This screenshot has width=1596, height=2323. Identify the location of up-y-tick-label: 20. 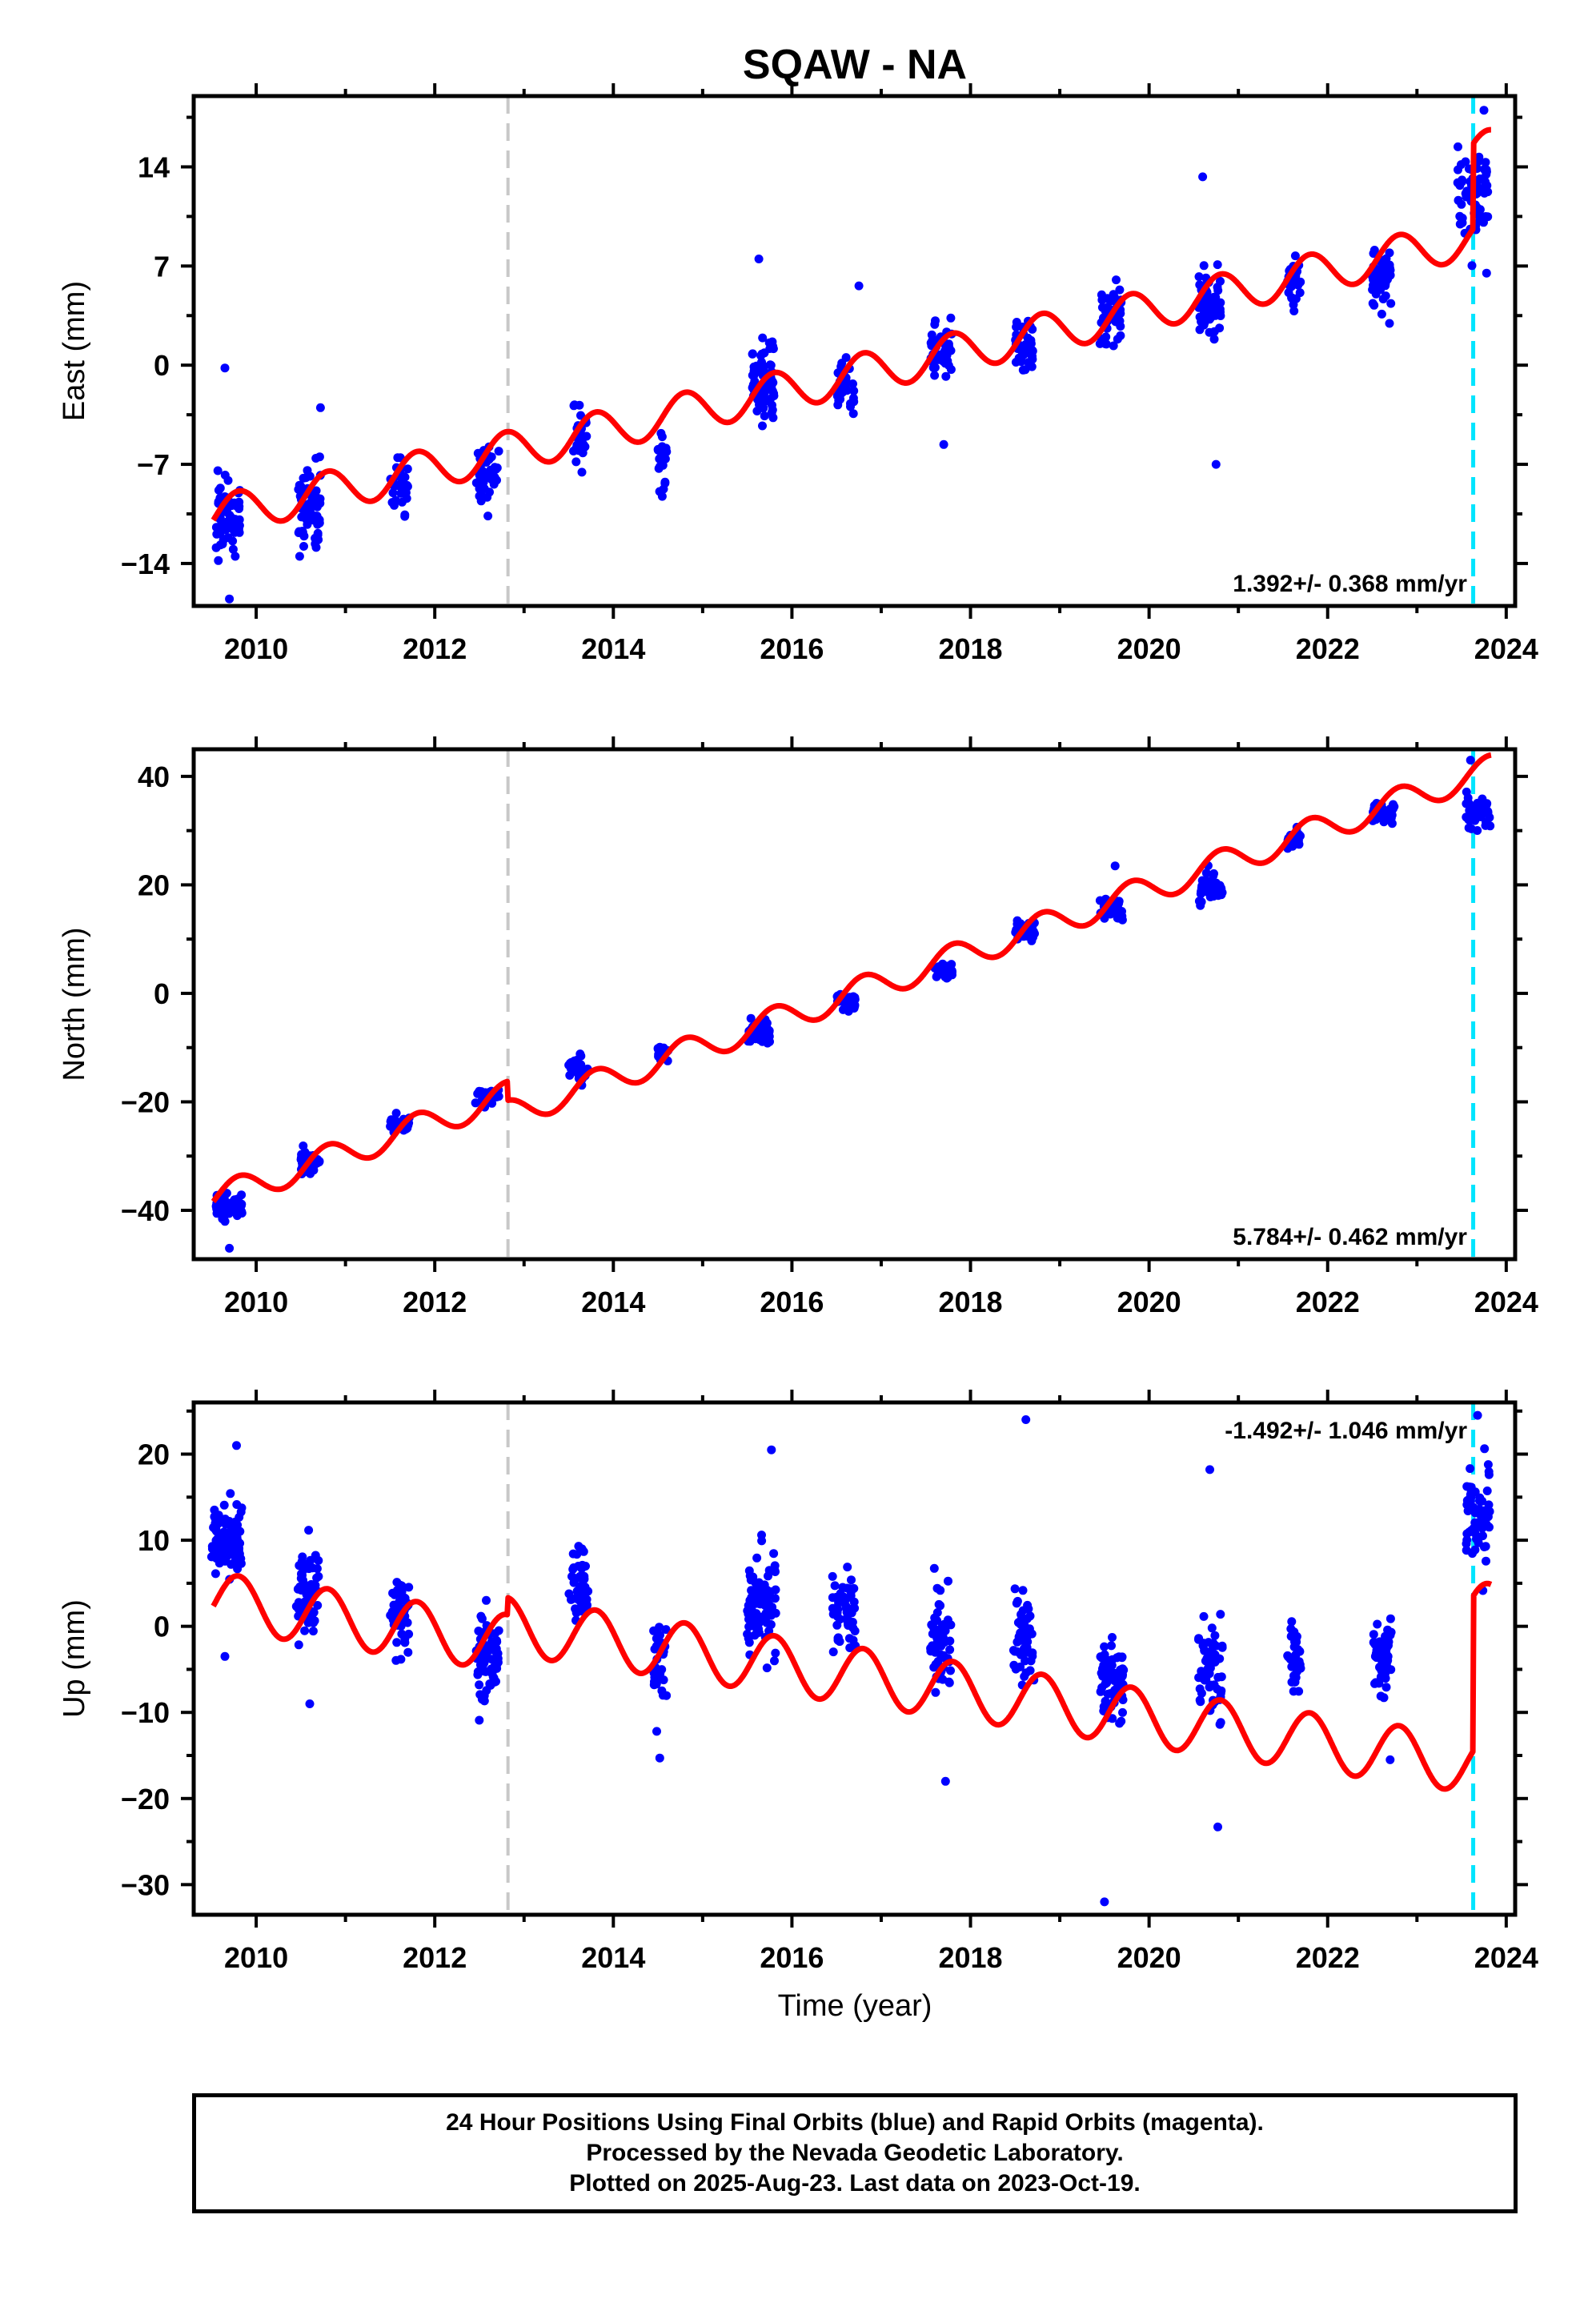
(154, 1454).